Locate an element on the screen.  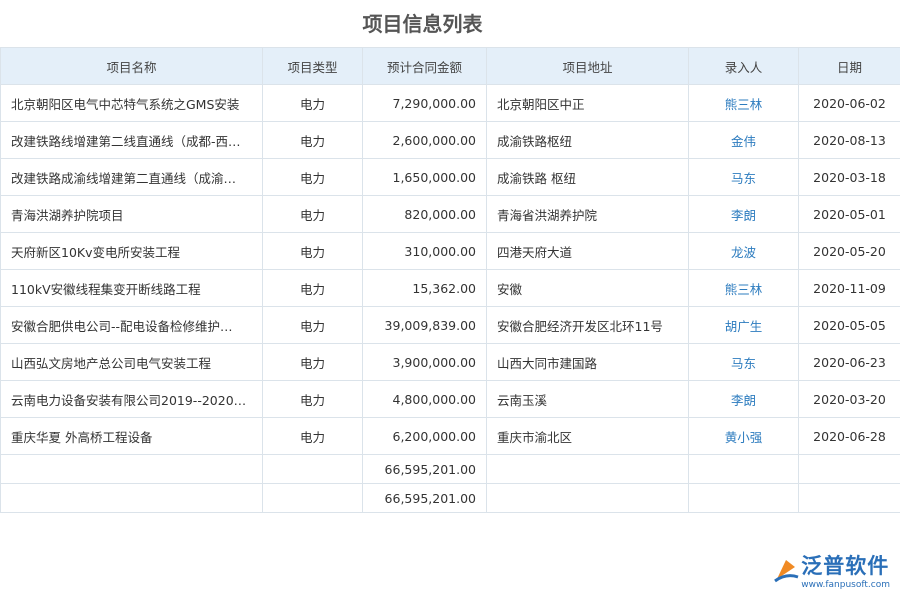
column-header: 项目类型 is located at coordinates (312, 66).